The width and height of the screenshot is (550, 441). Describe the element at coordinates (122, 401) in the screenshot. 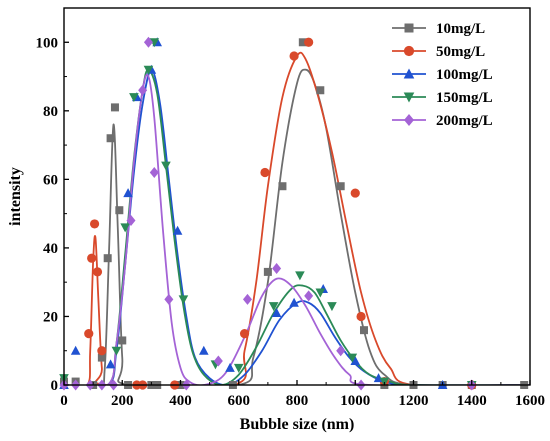

I see `x-tick-label: 200` at that location.